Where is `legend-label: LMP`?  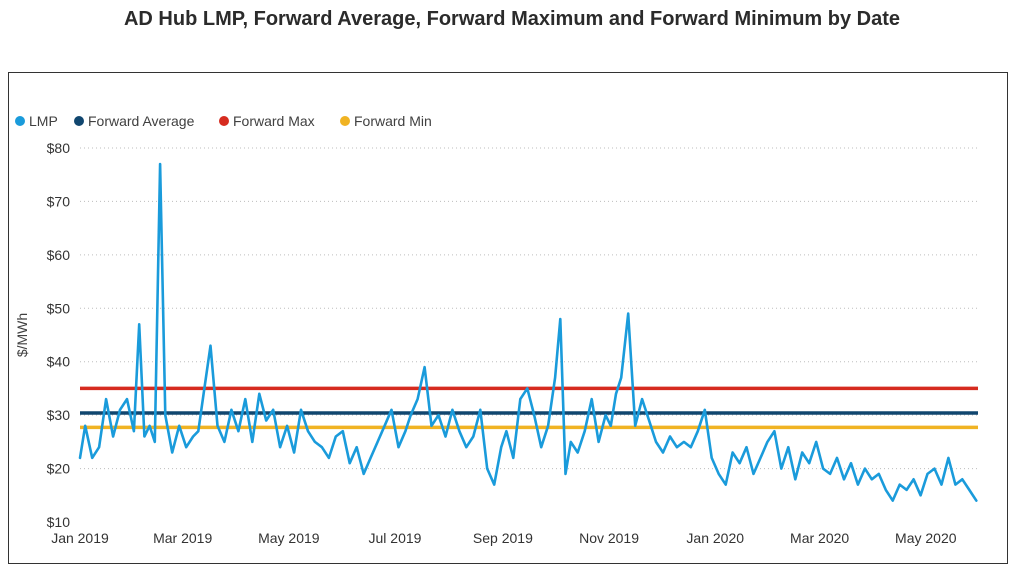 legend-label: LMP is located at coordinates (43, 121).